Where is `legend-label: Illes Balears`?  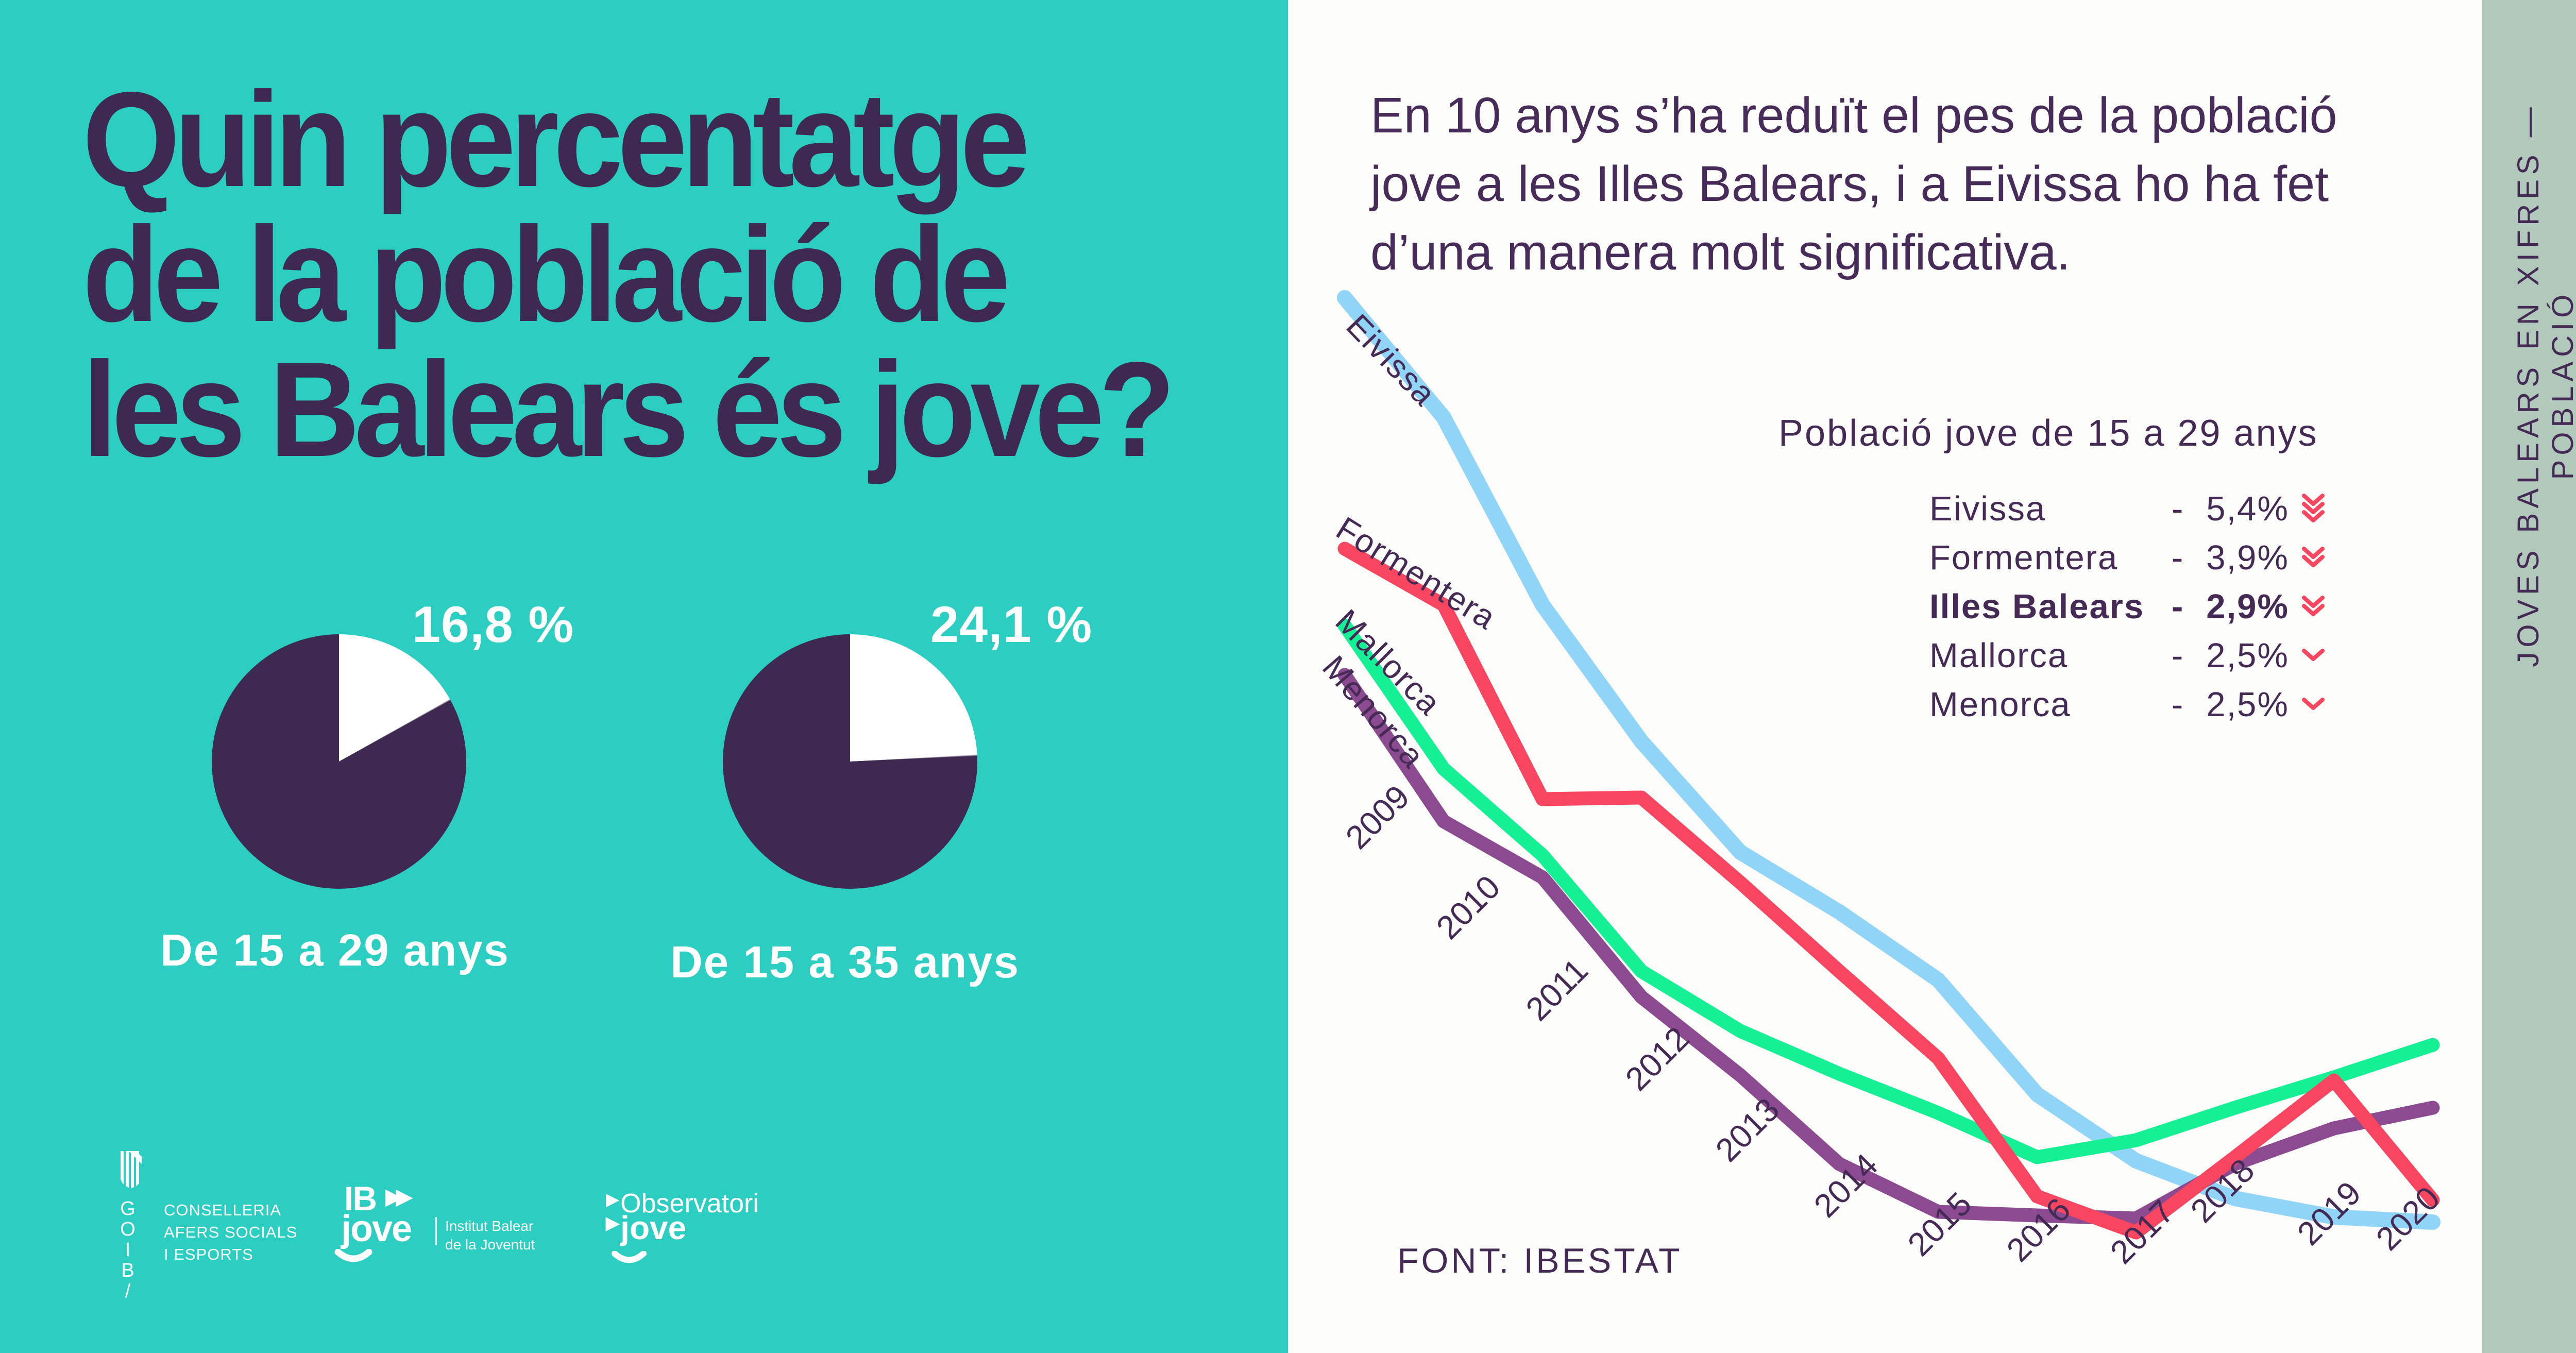 legend-label: Illes Balears is located at coordinates (2037, 606).